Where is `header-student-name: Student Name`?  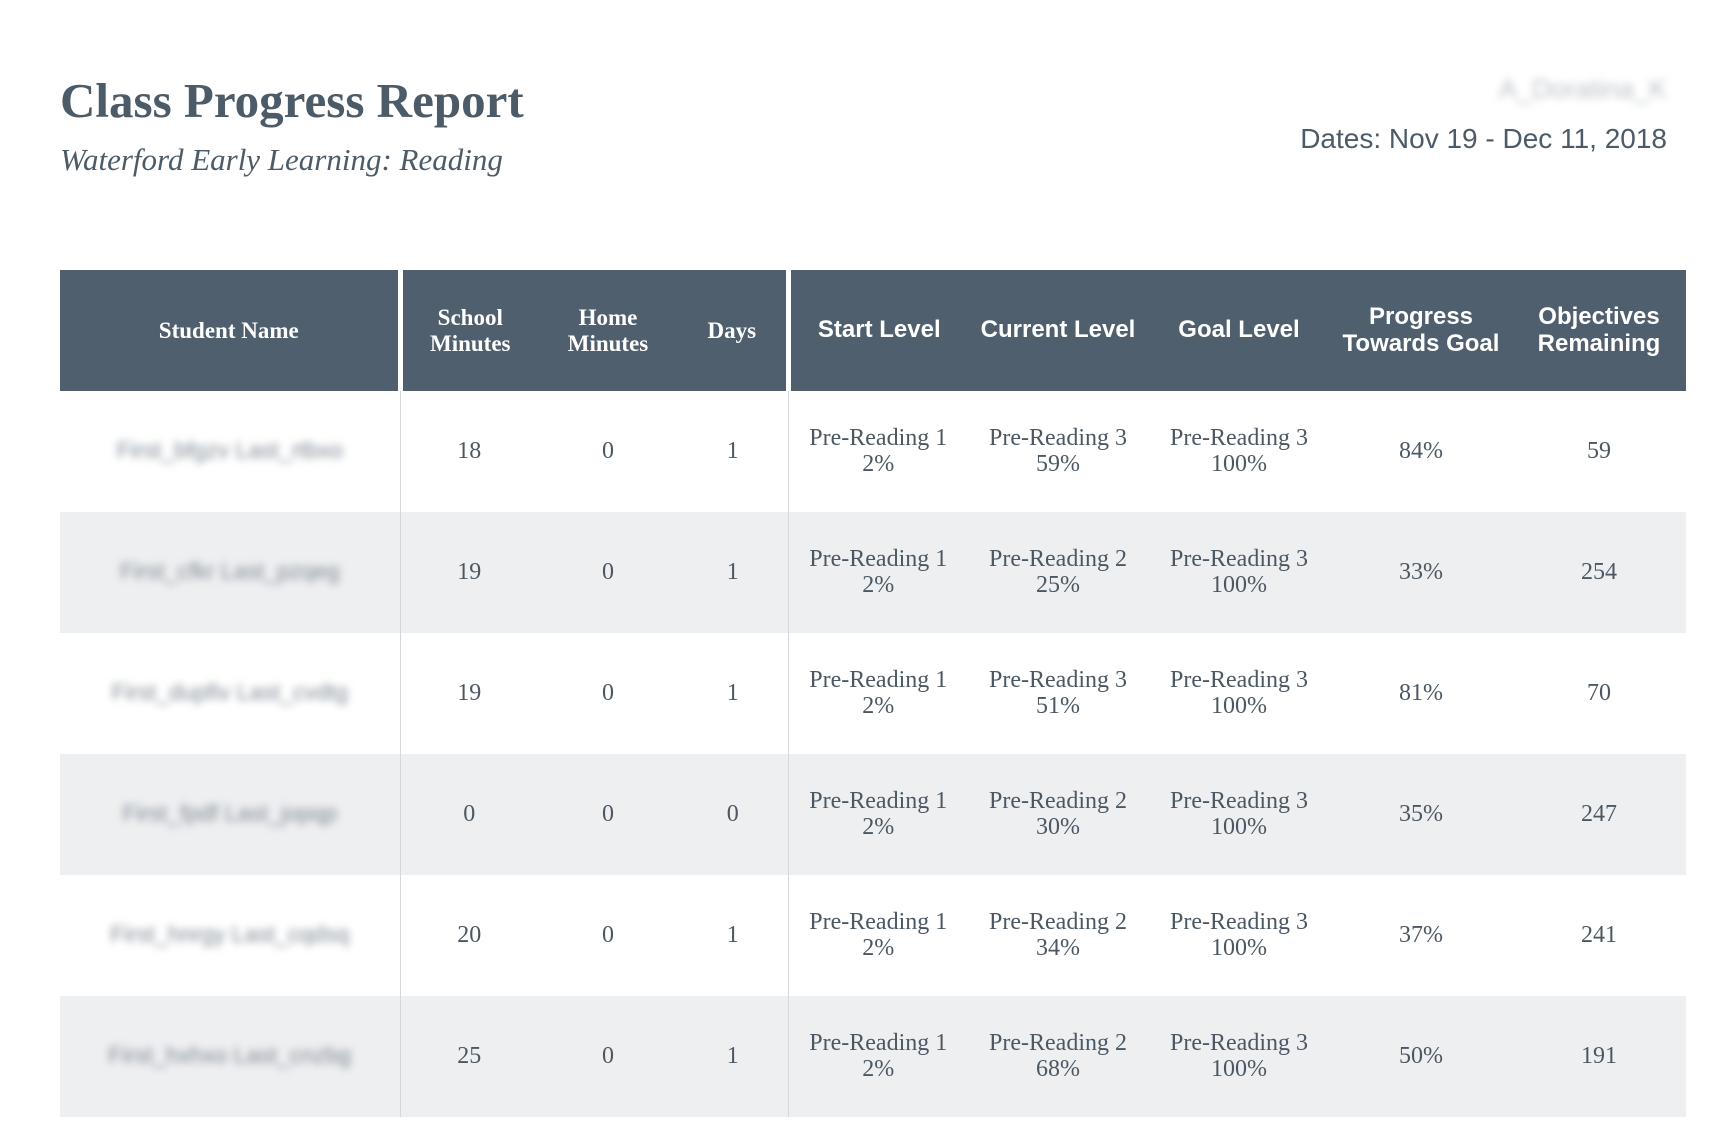
header-student-name: Student Name is located at coordinates (230, 330).